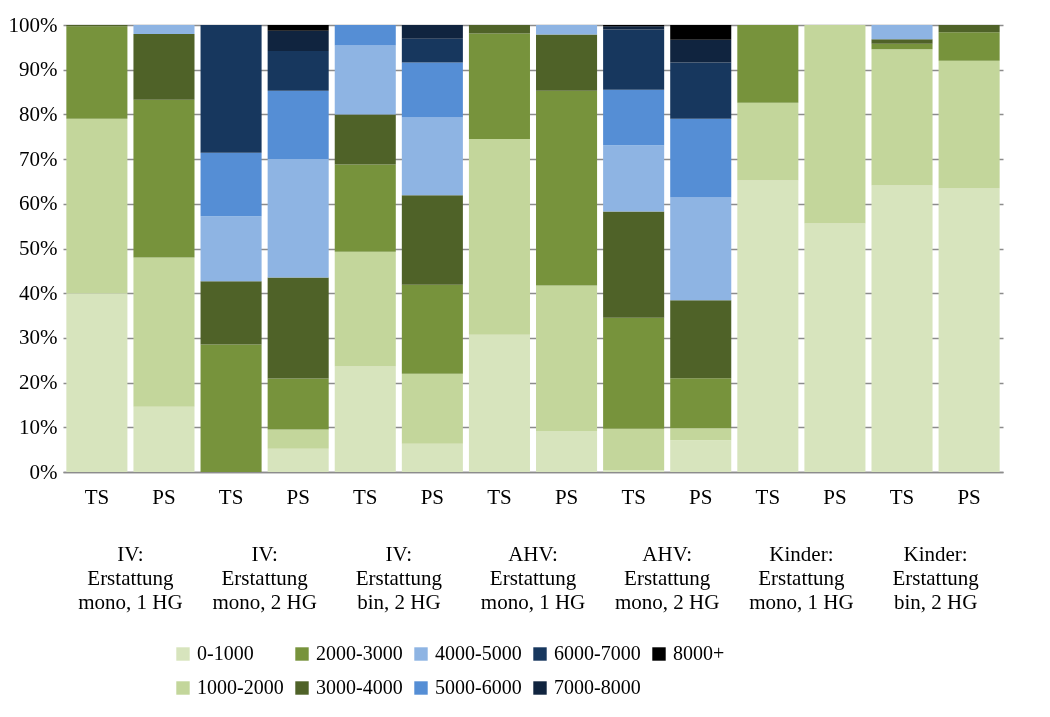  I want to click on y-tick-label: 100%, so click(33, 24).